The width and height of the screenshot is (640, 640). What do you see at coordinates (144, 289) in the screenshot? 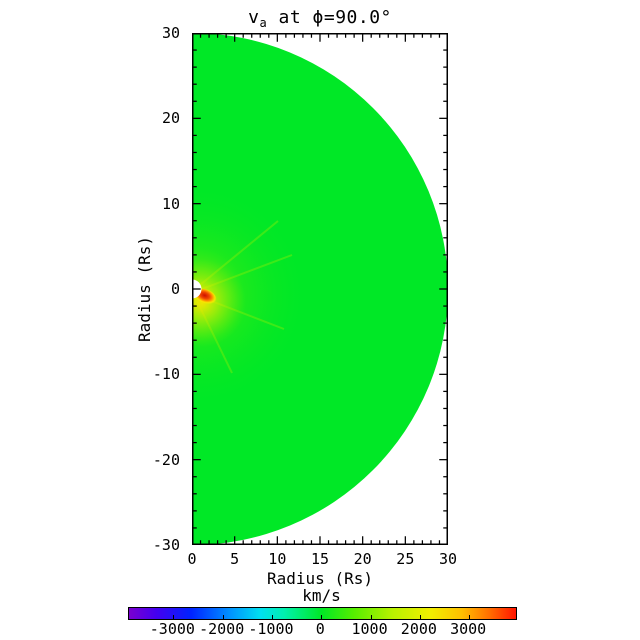
I see `y-axis-label-text: Radius (Rs)` at bounding box center [144, 289].